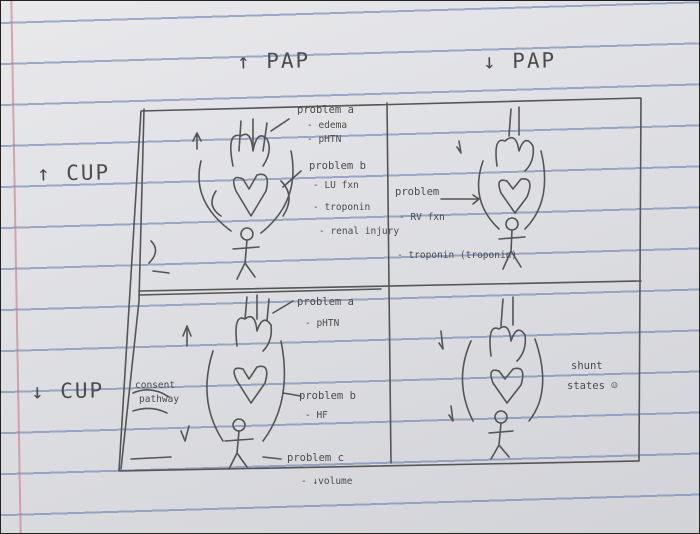 This screenshot has height=534, width=700. I want to click on grid-horizontal-divider, so click(390, 286).